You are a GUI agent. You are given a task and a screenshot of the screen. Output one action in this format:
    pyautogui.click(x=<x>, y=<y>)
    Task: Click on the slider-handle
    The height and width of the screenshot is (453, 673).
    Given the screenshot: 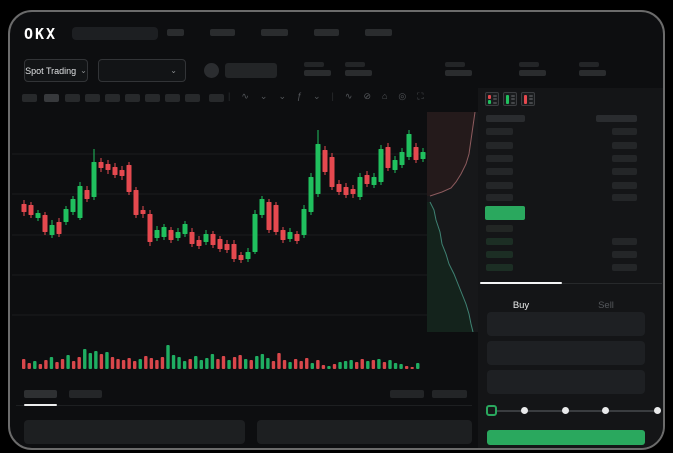 What is the action you would take?
    pyautogui.click(x=491, y=410)
    